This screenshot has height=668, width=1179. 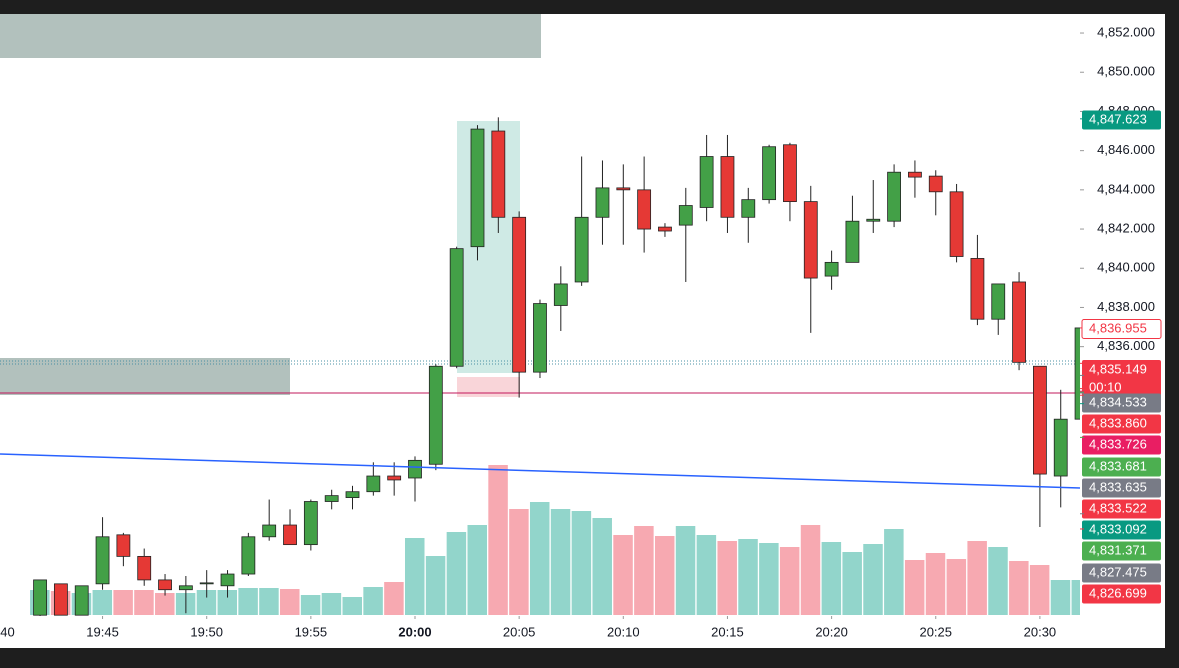 I want to click on x-tick-label: 20:10, so click(x=623, y=631).